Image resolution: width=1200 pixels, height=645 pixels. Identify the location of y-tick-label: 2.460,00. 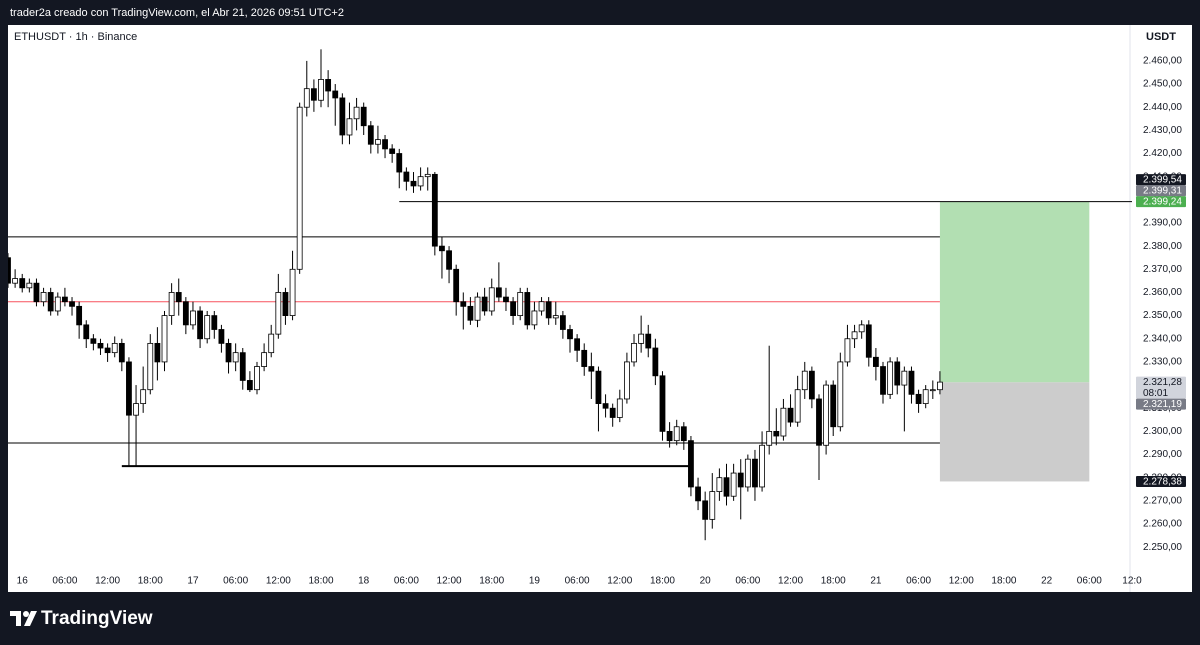
(1162, 61).